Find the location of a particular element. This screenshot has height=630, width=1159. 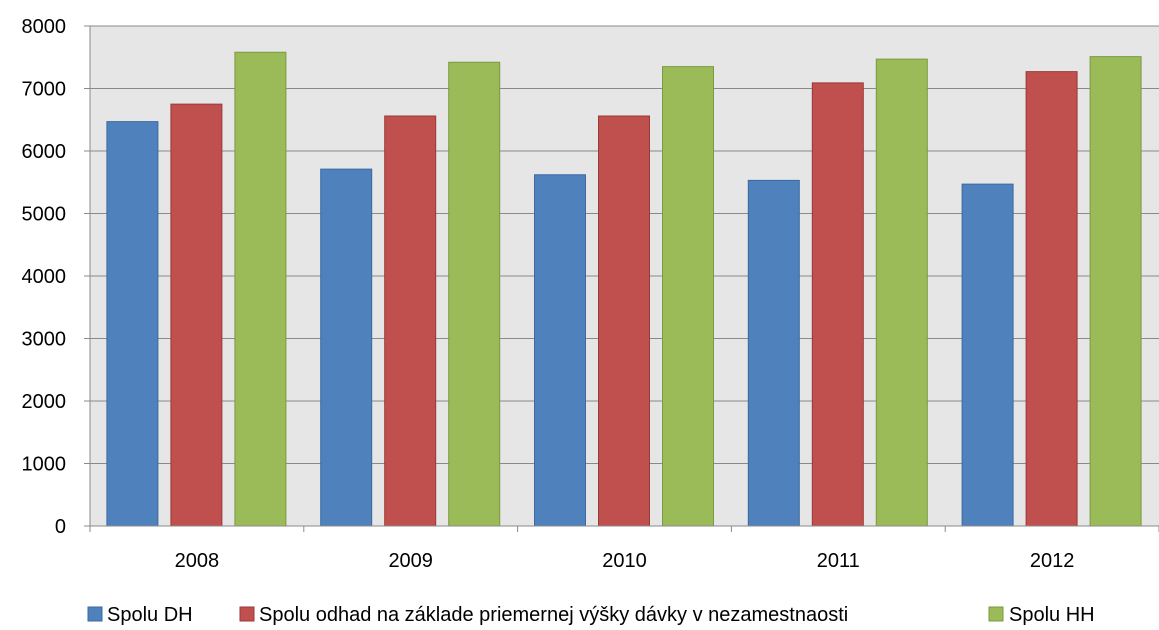

bar-spolu-odhad-2011 is located at coordinates (837, 304).